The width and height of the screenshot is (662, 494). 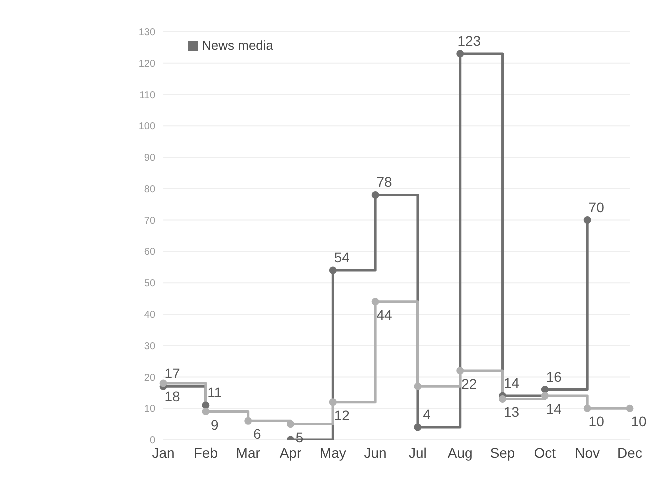 I want to click on data-label: 78, so click(x=384, y=182).